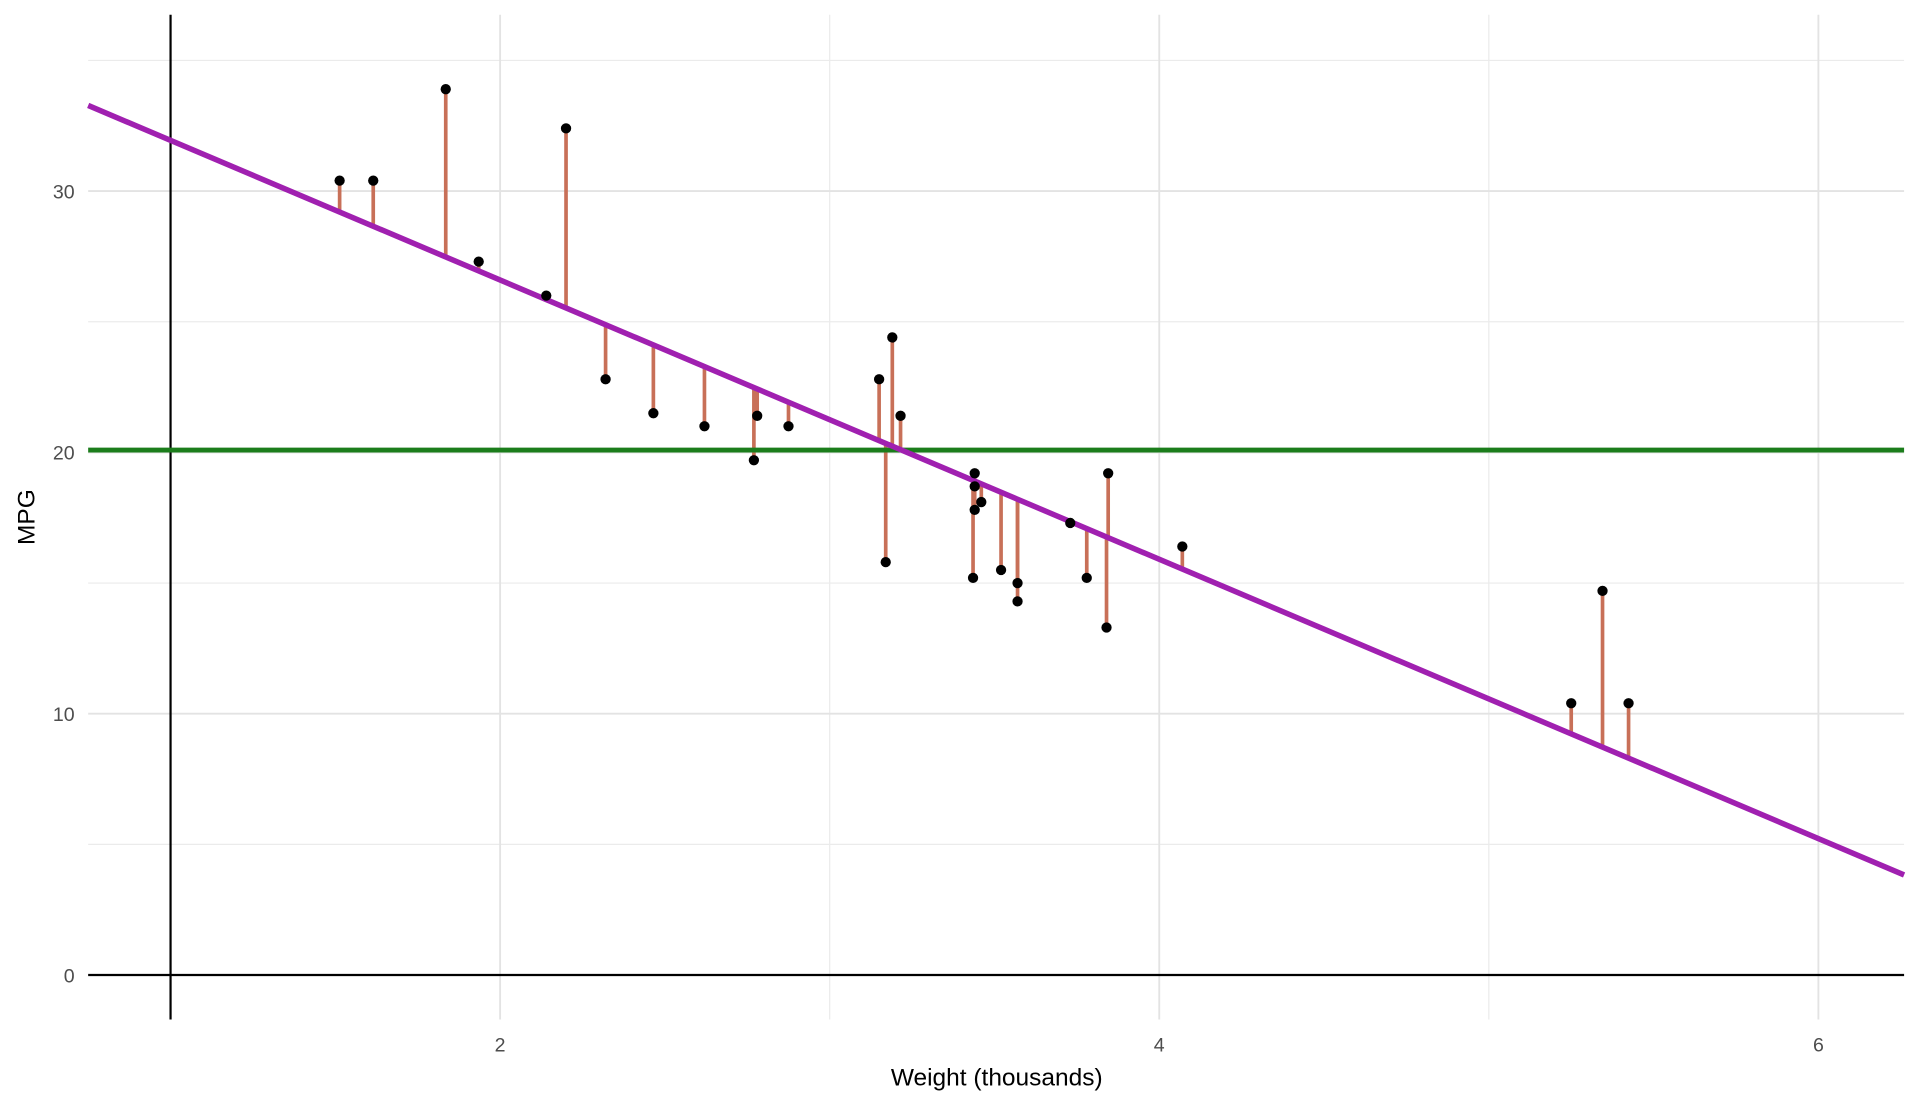  What do you see at coordinates (64, 454) in the screenshot?
I see `y-tick-label: 20` at bounding box center [64, 454].